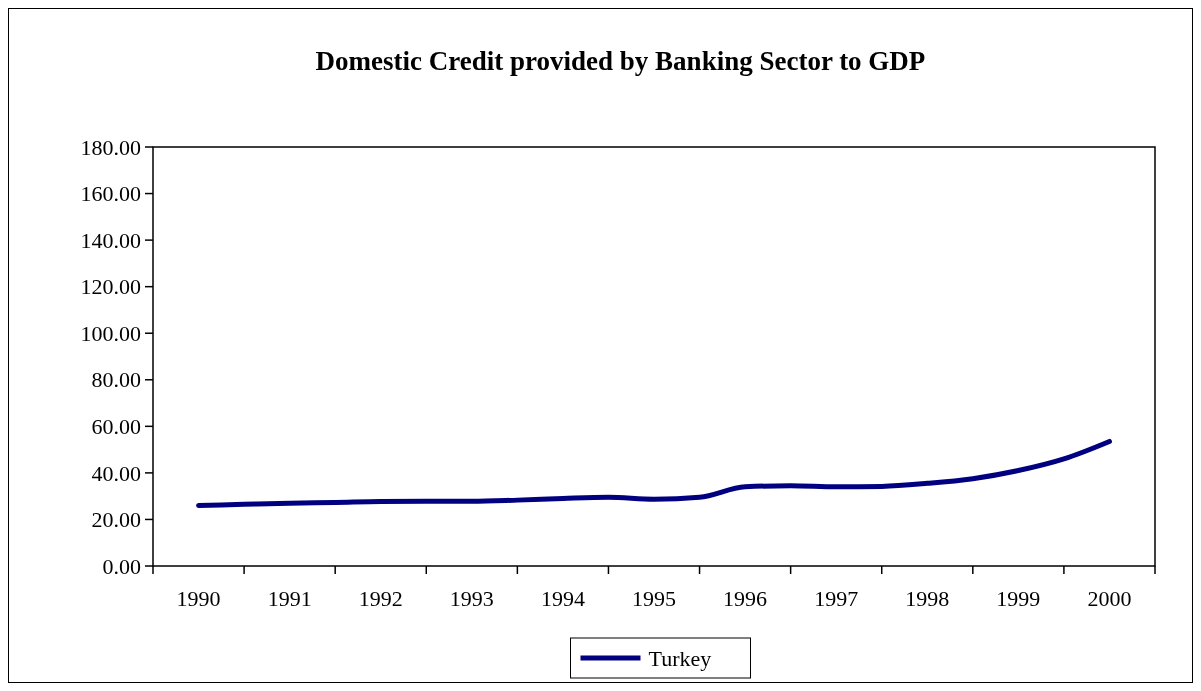 Image resolution: width=1201 pixels, height=691 pixels. What do you see at coordinates (110, 287) in the screenshot?
I see `y-tick-label: 120.00` at bounding box center [110, 287].